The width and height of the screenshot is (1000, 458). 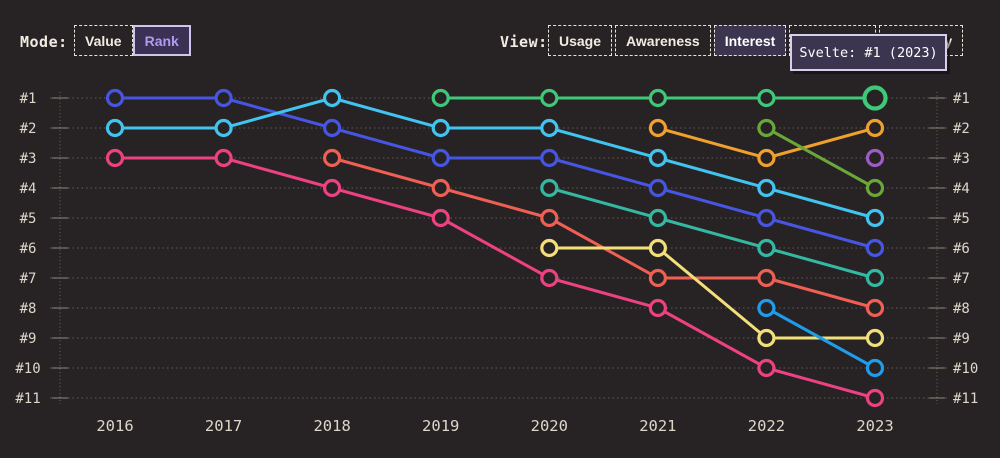 I want to click on rank-label-left: #8, so click(x=28, y=309).